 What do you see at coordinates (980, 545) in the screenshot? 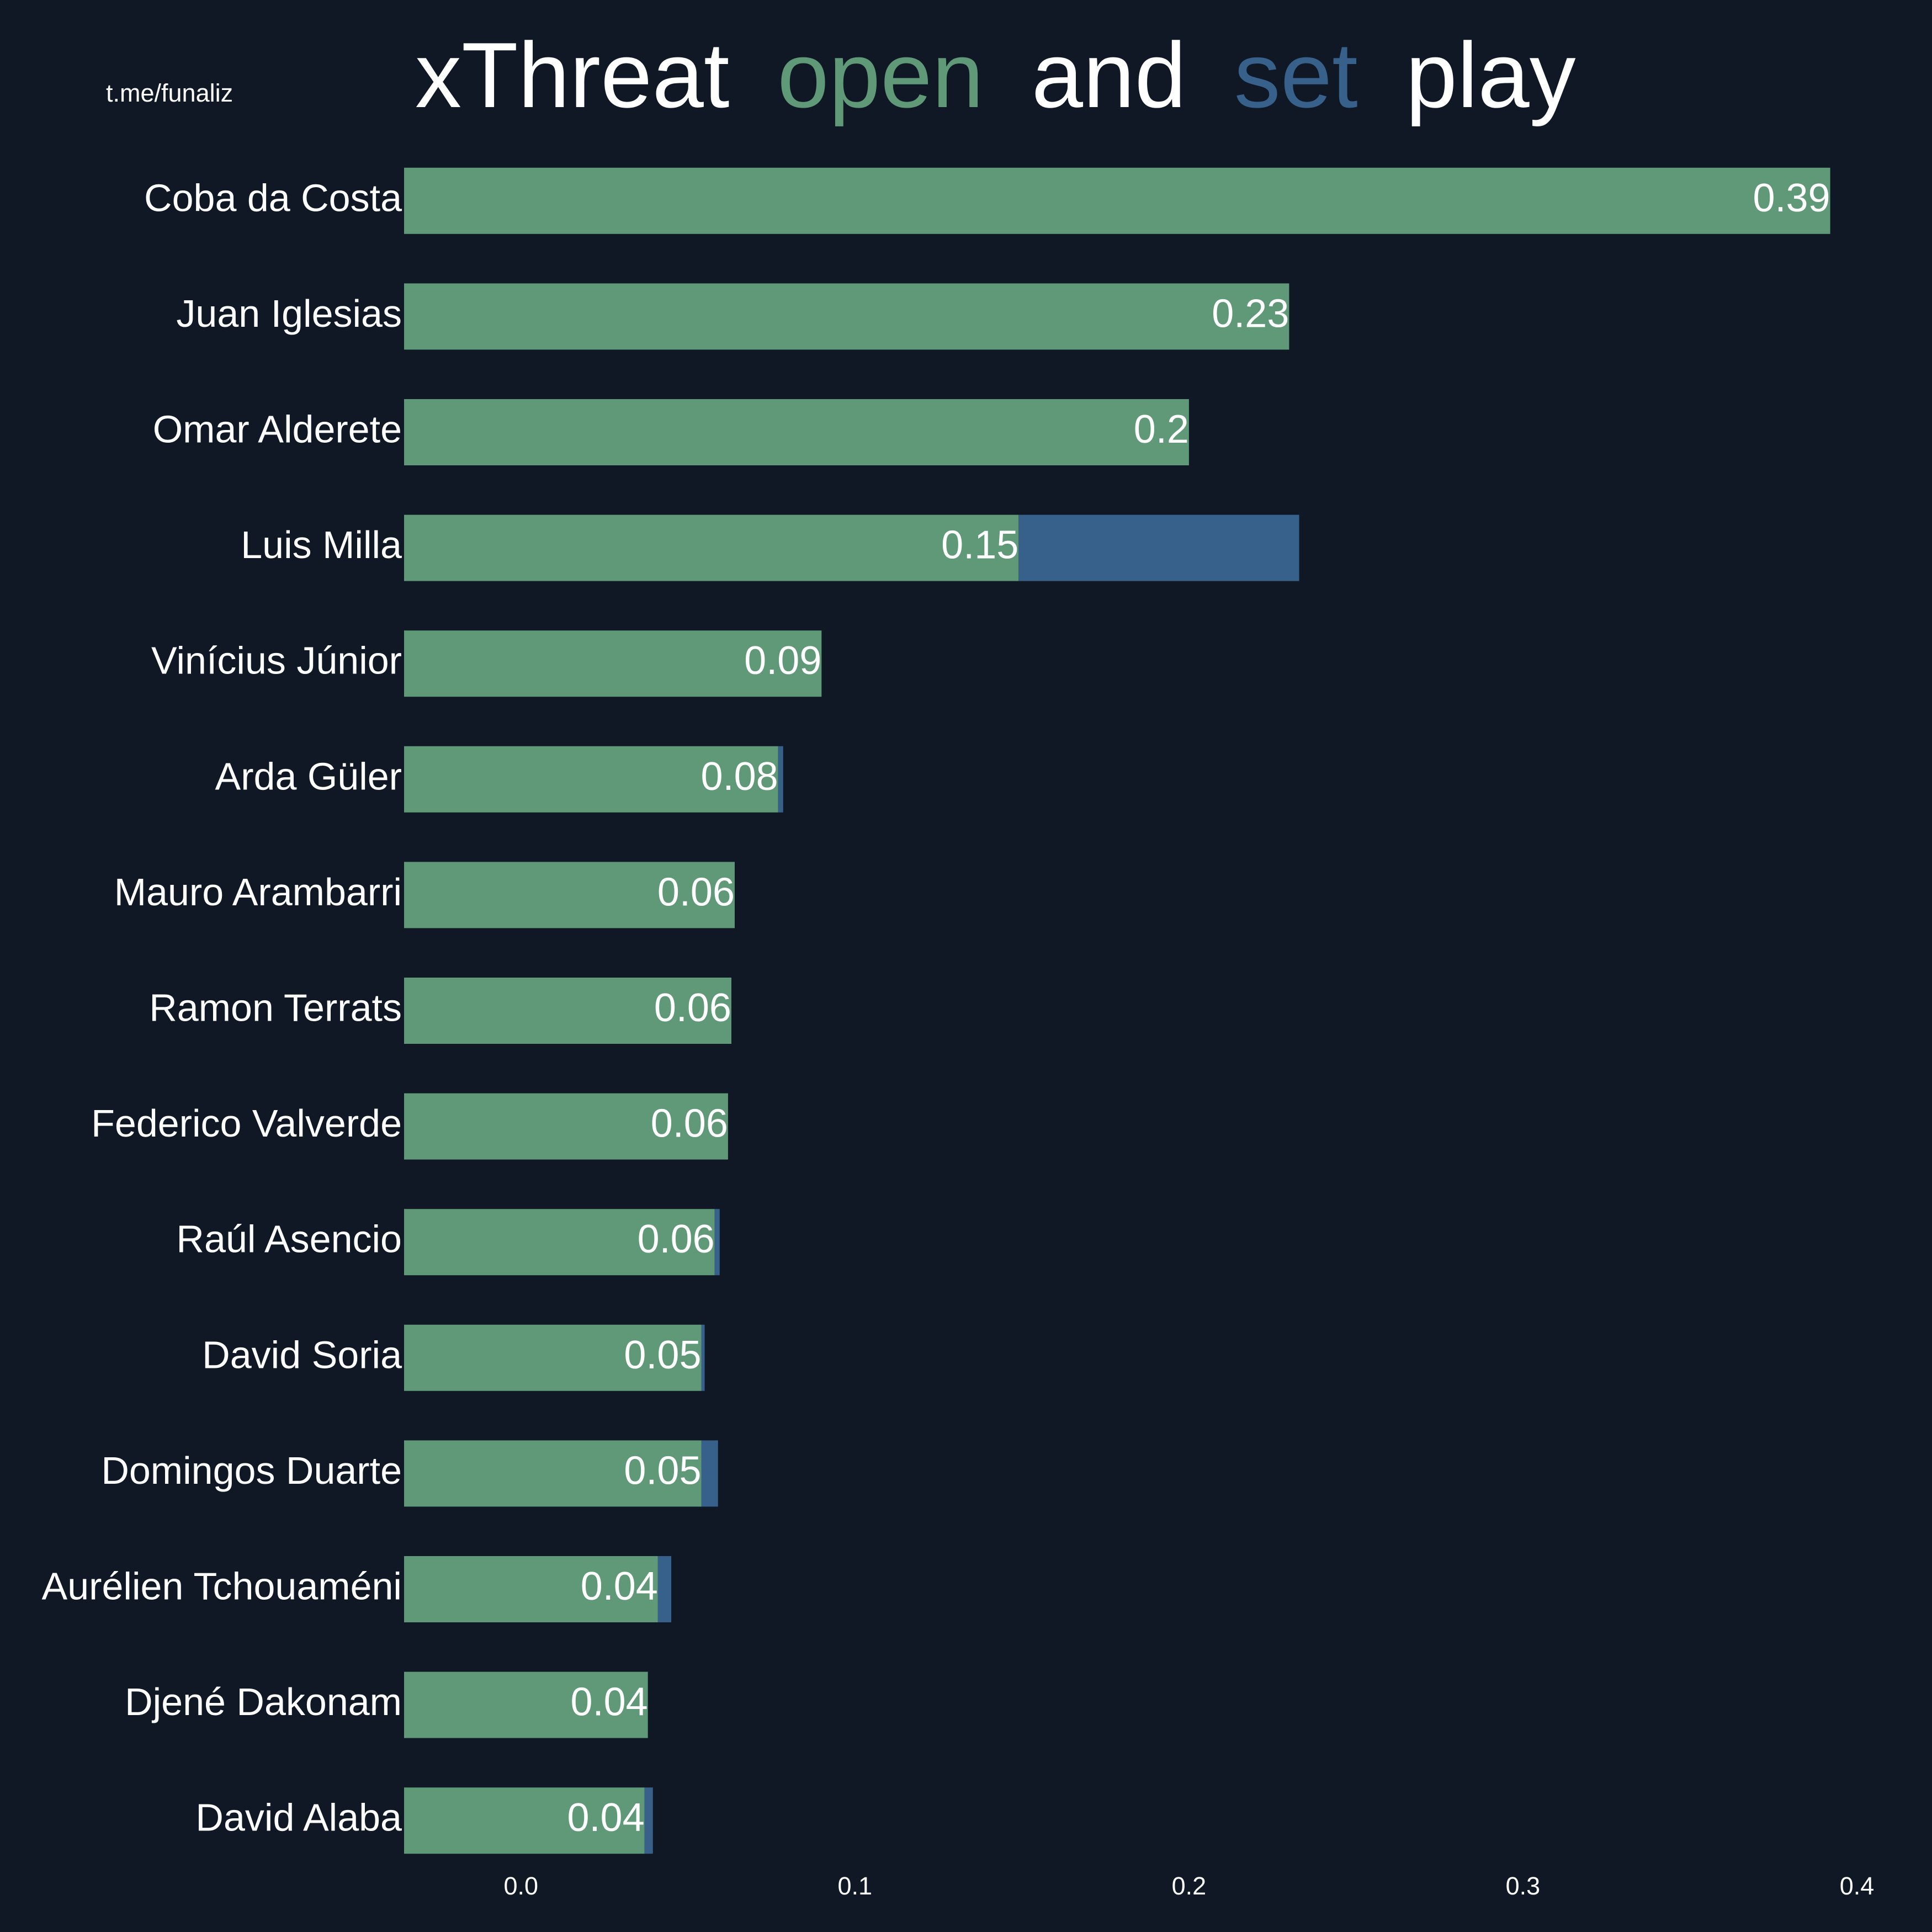
I see `value-label: 0.15` at bounding box center [980, 545].